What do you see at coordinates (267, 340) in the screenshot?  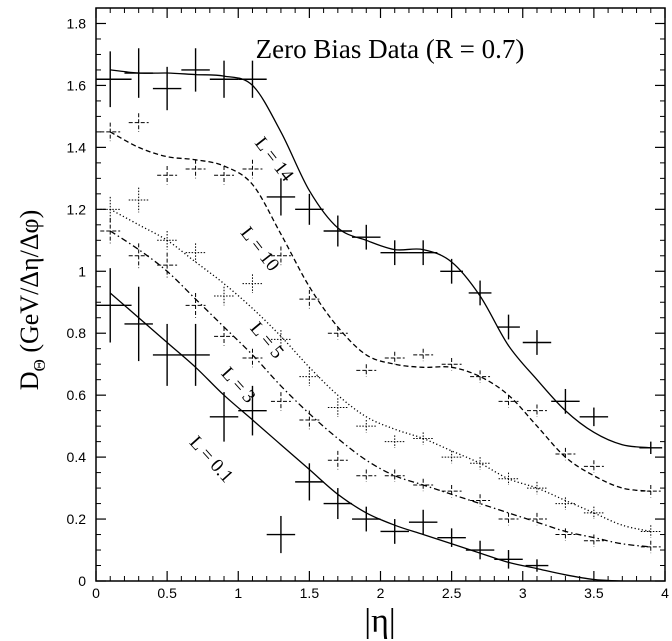 I see `series-label: L = 5` at bounding box center [267, 340].